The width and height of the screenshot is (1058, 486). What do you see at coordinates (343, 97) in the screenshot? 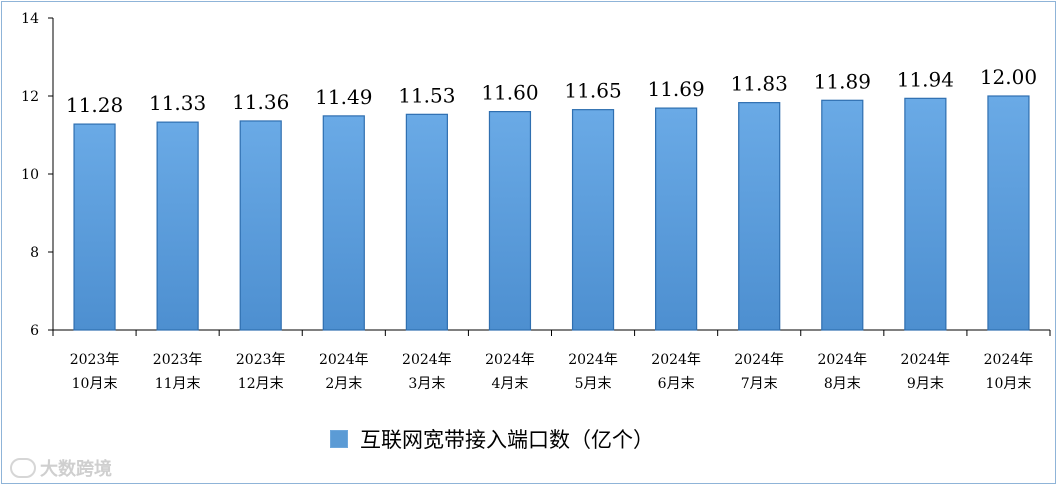
I see `data-label: 11.49` at bounding box center [343, 97].